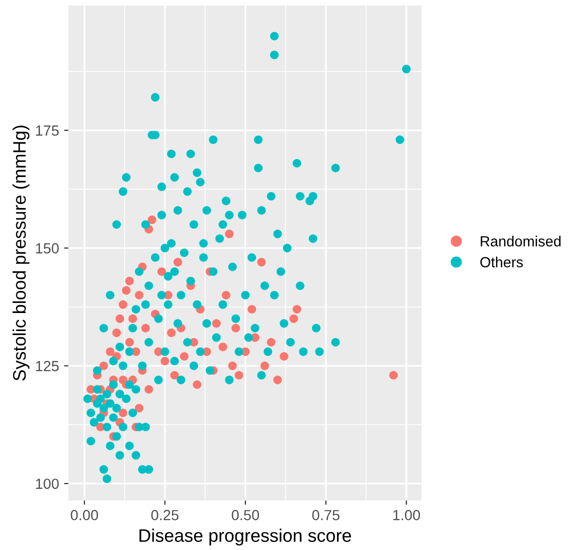 This screenshot has width=579, height=550. I want to click on x-tick-label: 1.00, so click(406, 515).